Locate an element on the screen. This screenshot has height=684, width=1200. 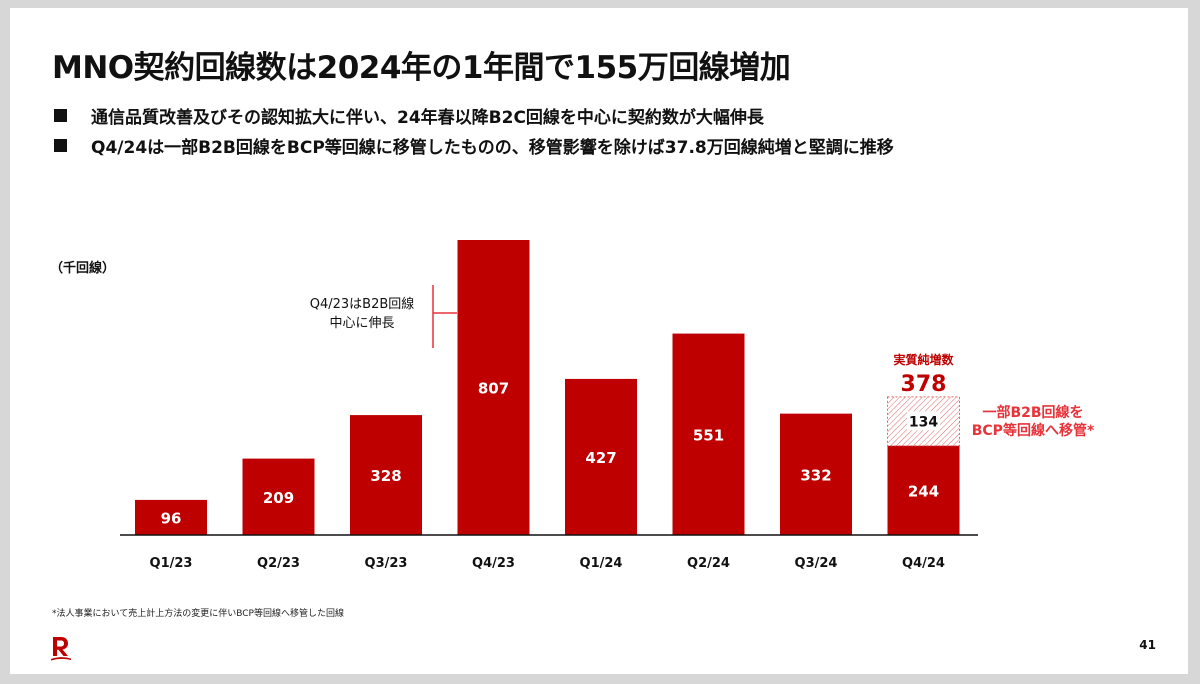
bar-value-label: 328 is located at coordinates (385, 476).